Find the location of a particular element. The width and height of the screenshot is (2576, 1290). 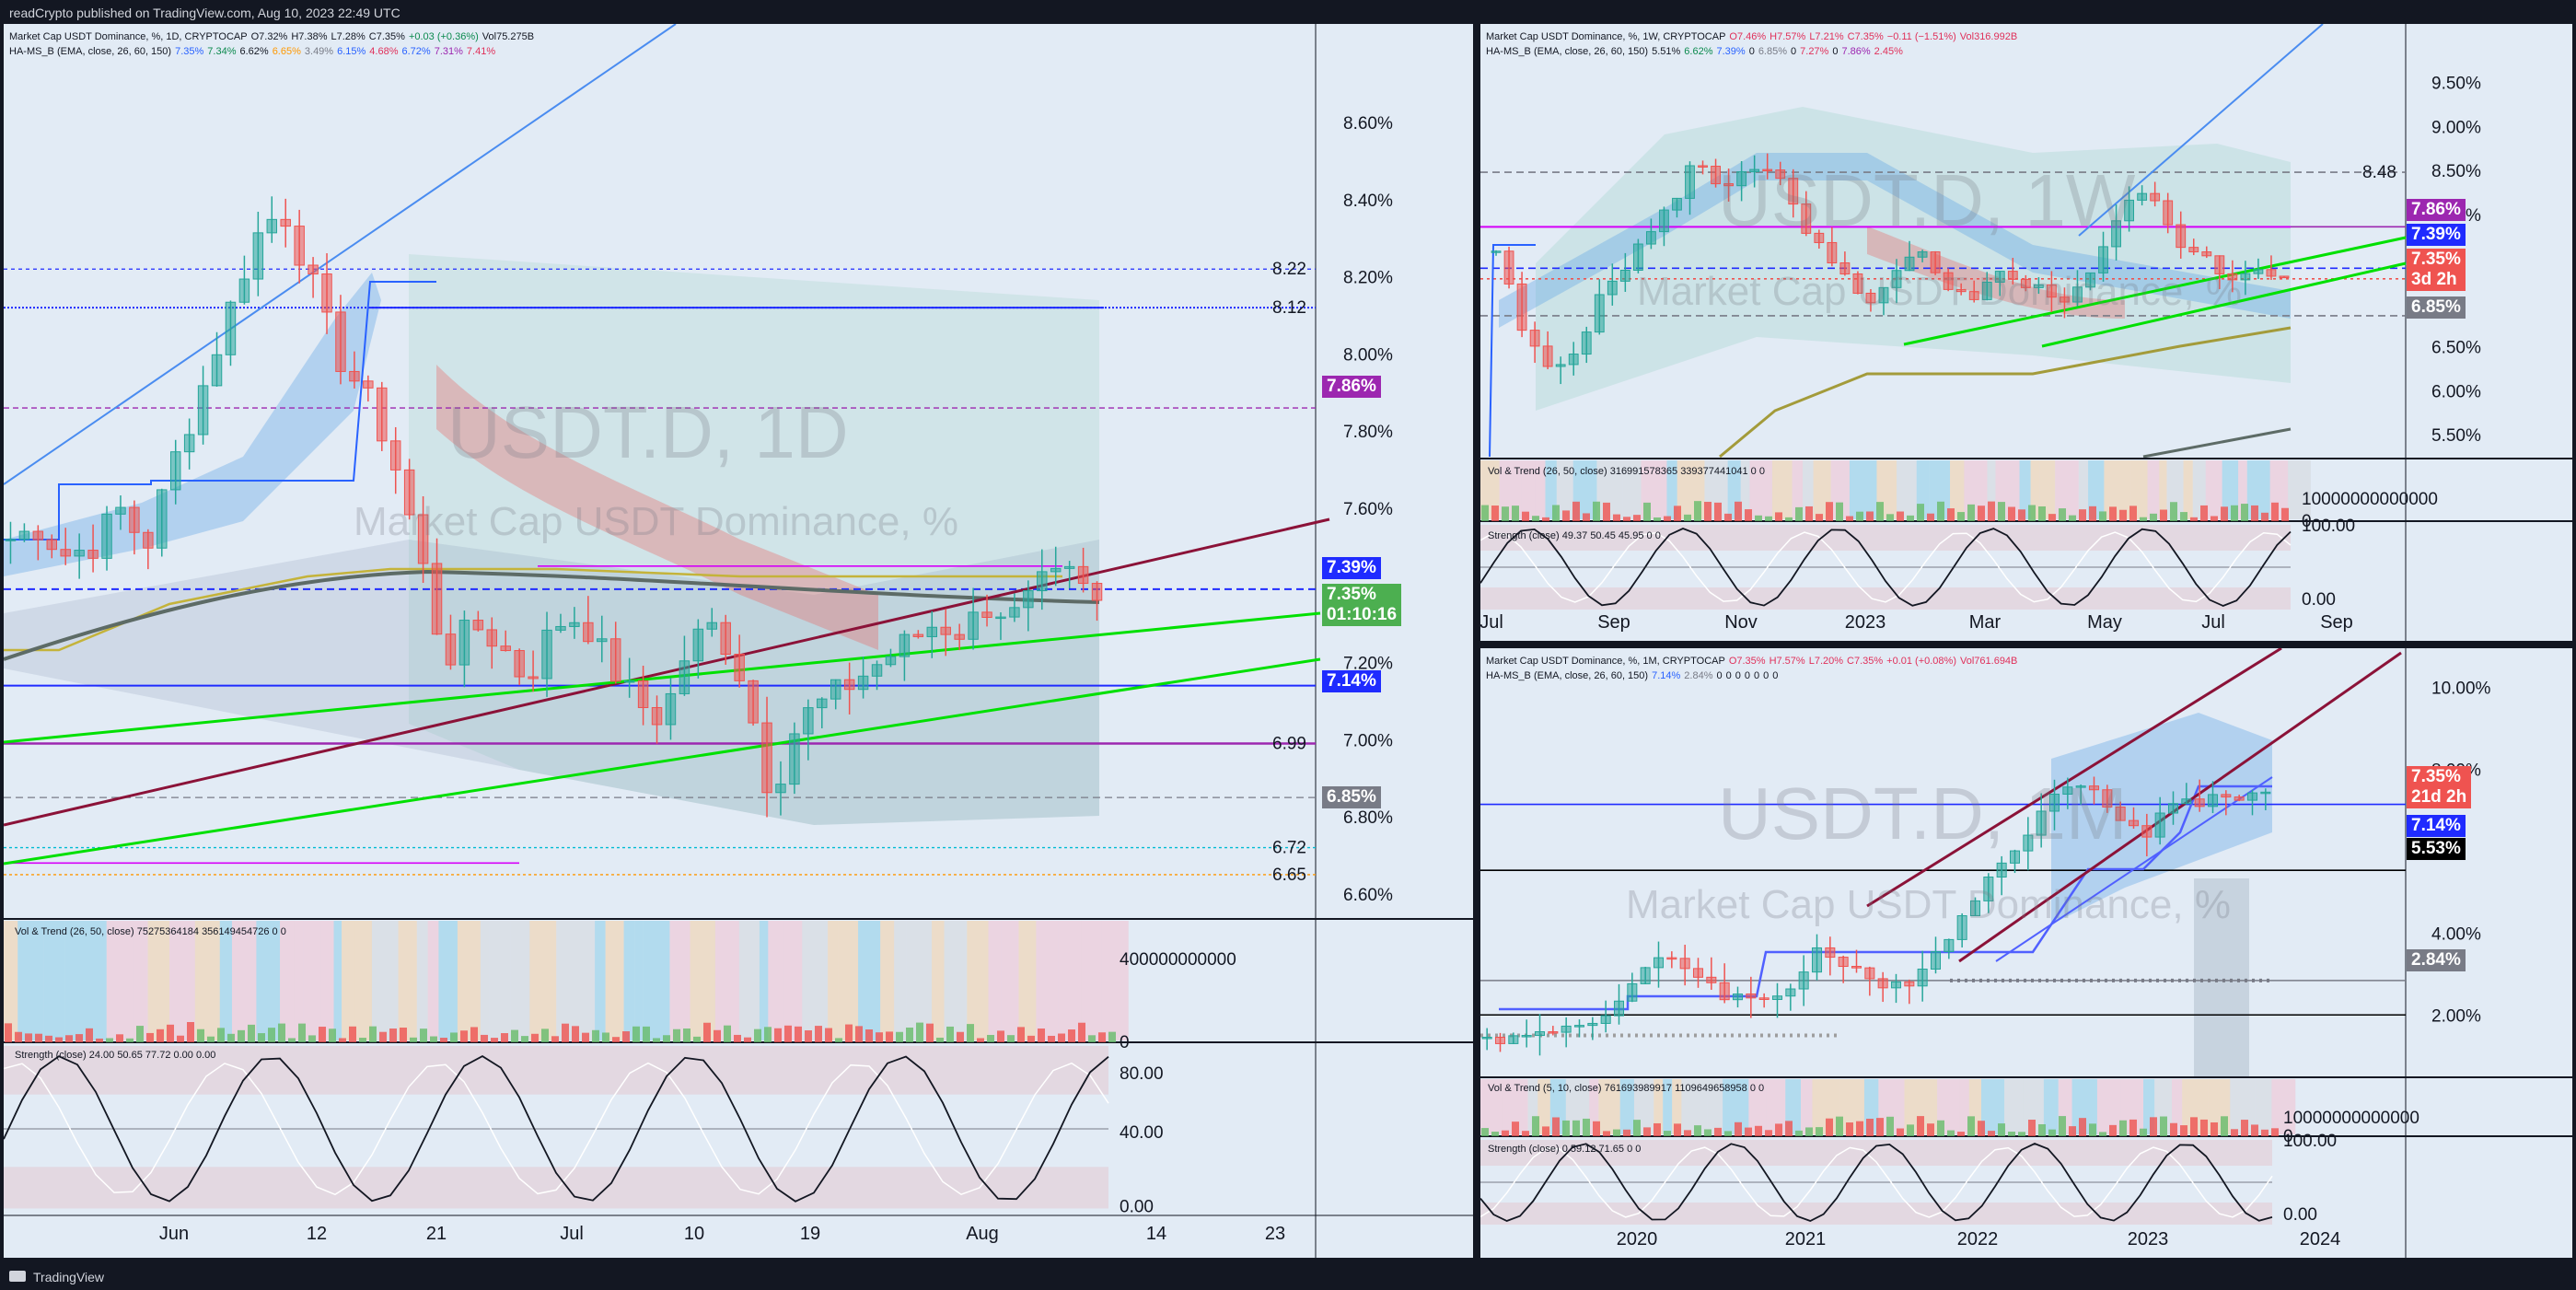

weekly-x-tick: Nov is located at coordinates (1741, 622).